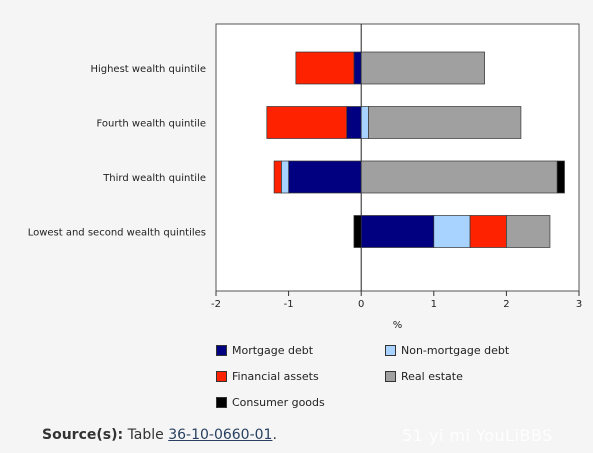 The width and height of the screenshot is (593, 453). I want to click on legend-item: Consumer goods, so click(270, 402).